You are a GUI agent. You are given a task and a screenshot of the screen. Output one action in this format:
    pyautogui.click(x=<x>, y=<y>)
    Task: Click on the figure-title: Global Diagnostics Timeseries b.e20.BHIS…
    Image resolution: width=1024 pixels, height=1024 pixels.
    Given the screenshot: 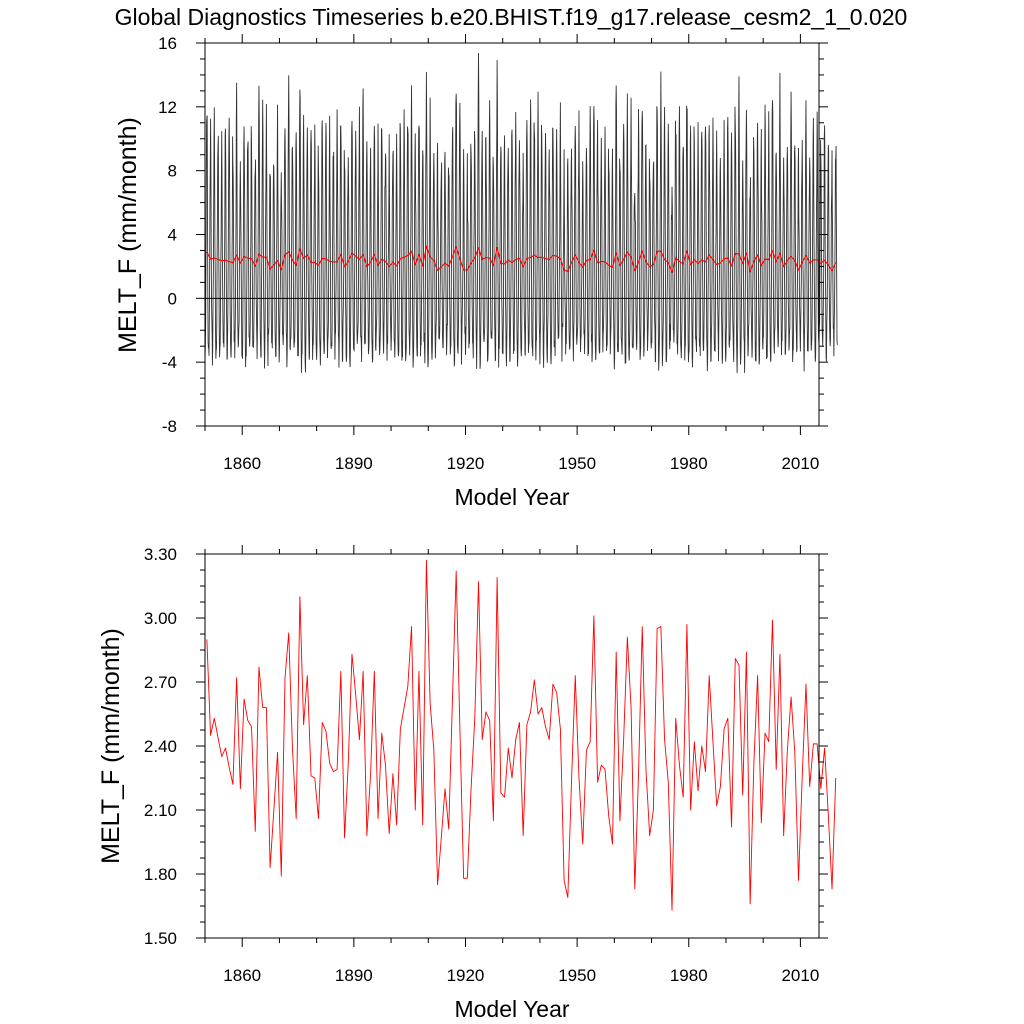 What is the action you would take?
    pyautogui.click(x=511, y=17)
    